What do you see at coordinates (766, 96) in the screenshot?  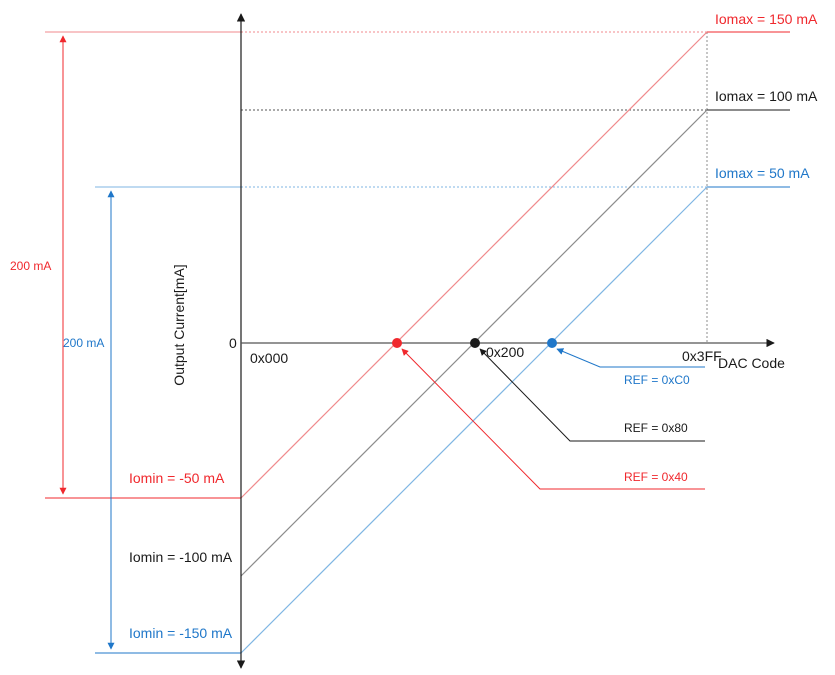 I see `black-max-label: Iomax = 100 mA` at bounding box center [766, 96].